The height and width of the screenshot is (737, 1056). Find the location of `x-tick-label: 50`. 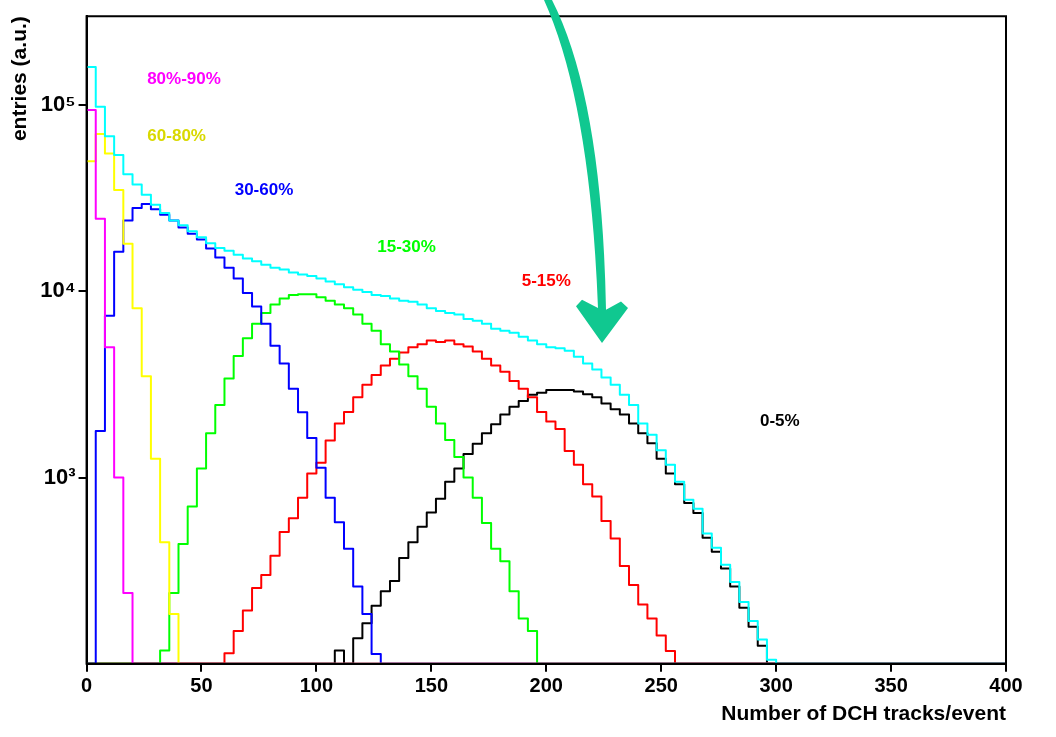

x-tick-label: 50 is located at coordinates (201, 685).